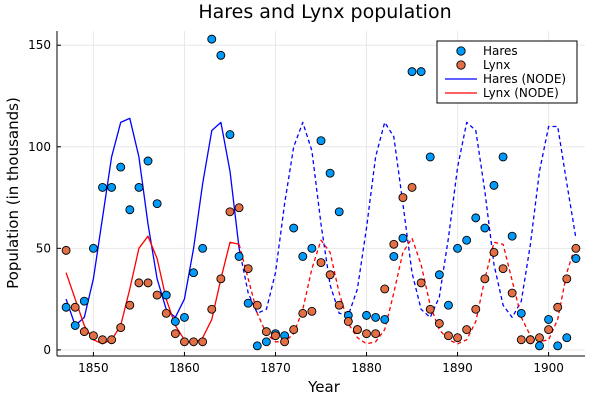  I want to click on x-axis-label: Year, so click(324, 387).